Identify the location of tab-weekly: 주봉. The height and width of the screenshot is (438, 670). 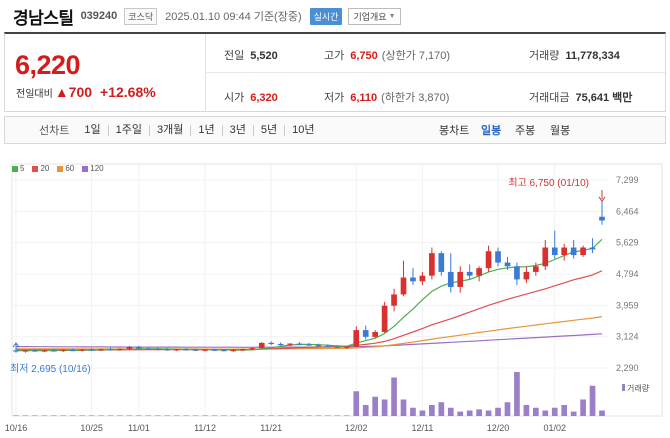
(525, 131).